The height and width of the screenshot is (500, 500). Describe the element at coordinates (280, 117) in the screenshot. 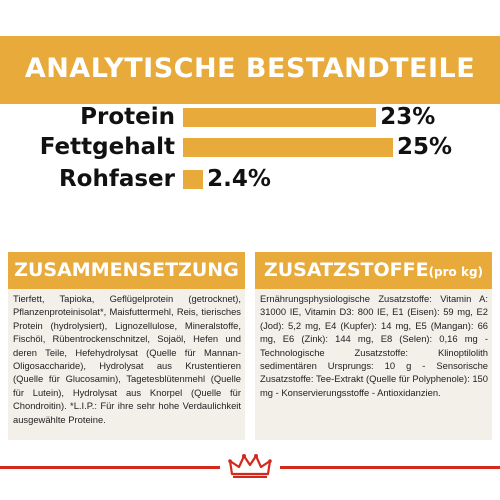

I see `nutrient-bar-protein` at that location.